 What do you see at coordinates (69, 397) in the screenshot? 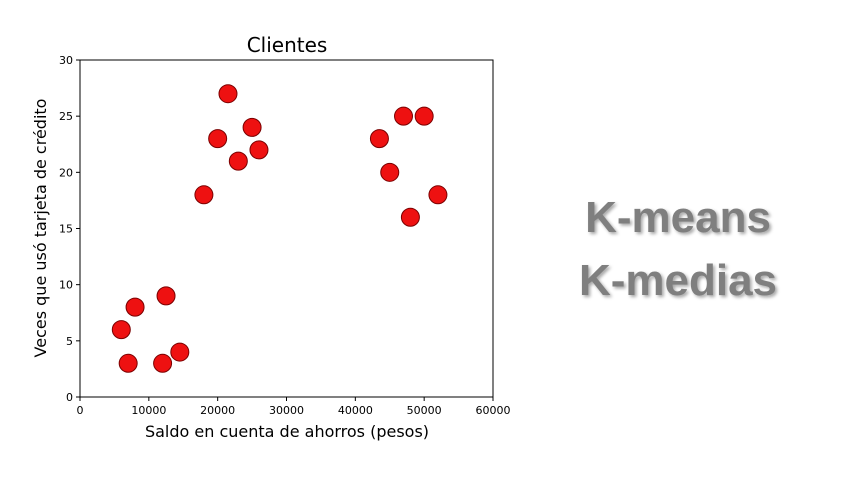
I see `y-tick-label: 0` at bounding box center [69, 397].